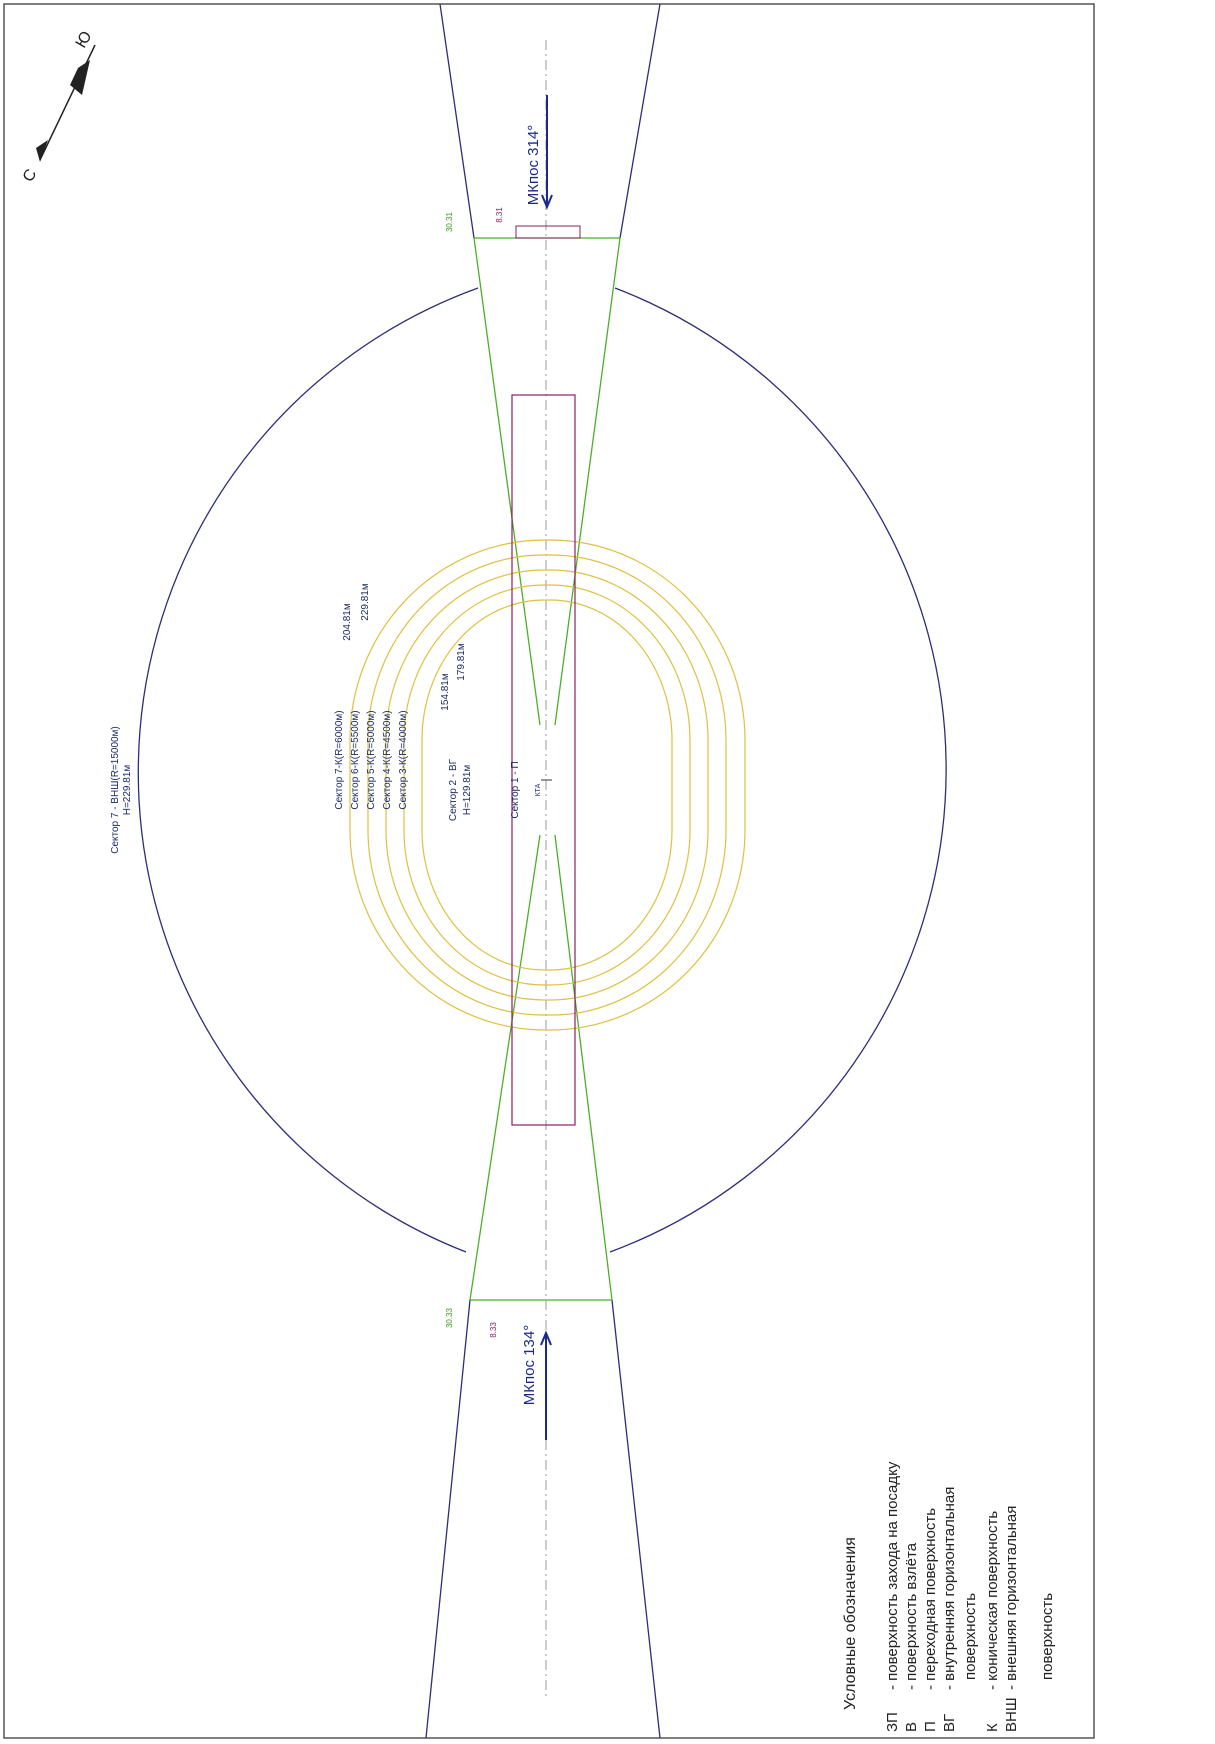 This screenshot has width=1215, height=1744. I want to click on label: H=229.81м, so click(127, 790).